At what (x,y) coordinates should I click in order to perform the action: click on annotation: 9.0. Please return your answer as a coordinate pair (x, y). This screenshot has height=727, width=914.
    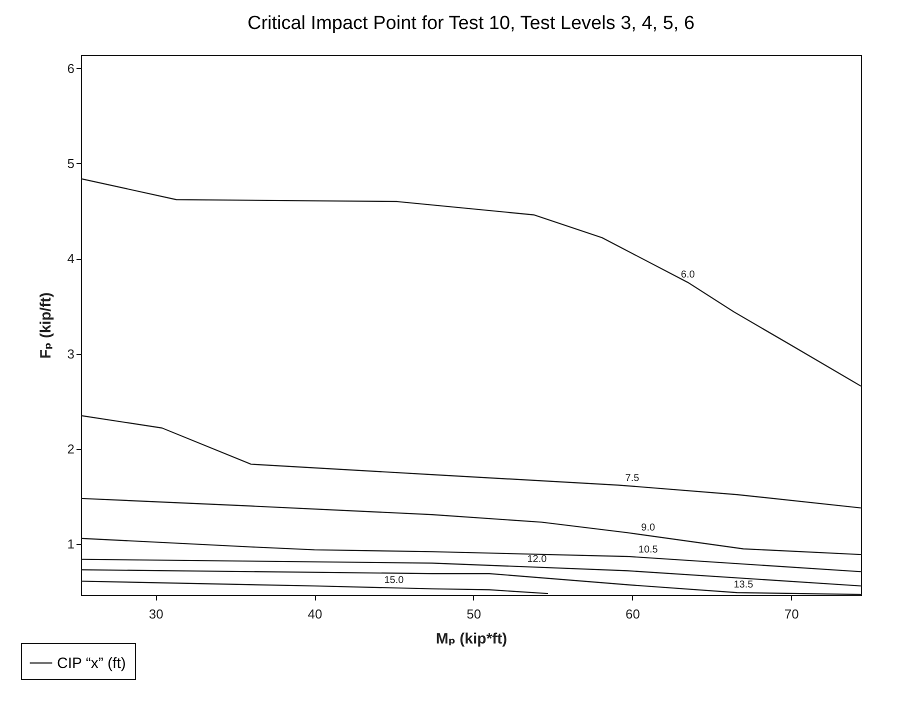
    Looking at the image, I should click on (648, 528).